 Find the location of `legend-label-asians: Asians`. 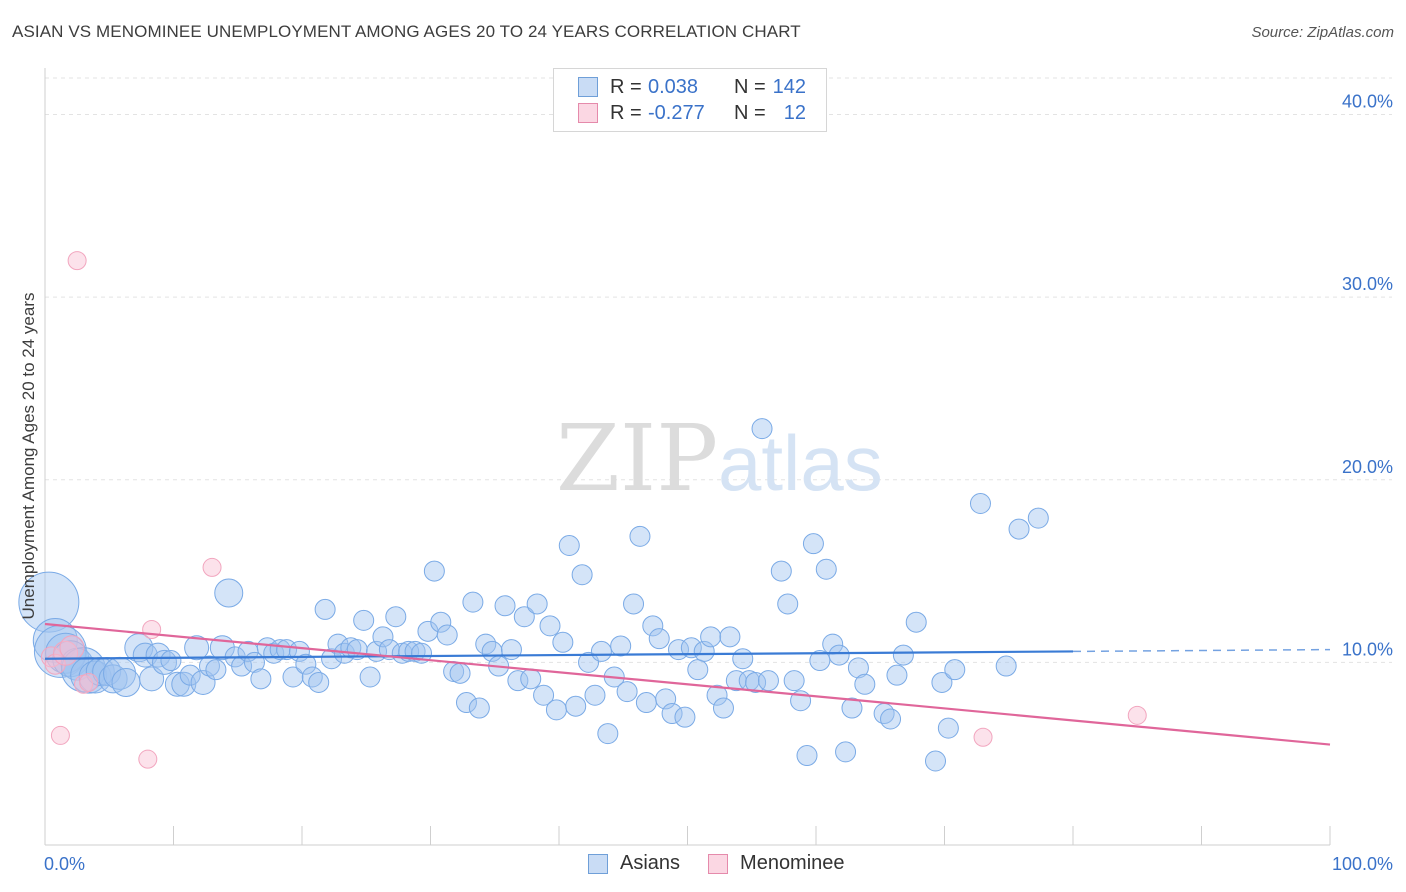

legend-label-asians: Asians is located at coordinates (650, 863).